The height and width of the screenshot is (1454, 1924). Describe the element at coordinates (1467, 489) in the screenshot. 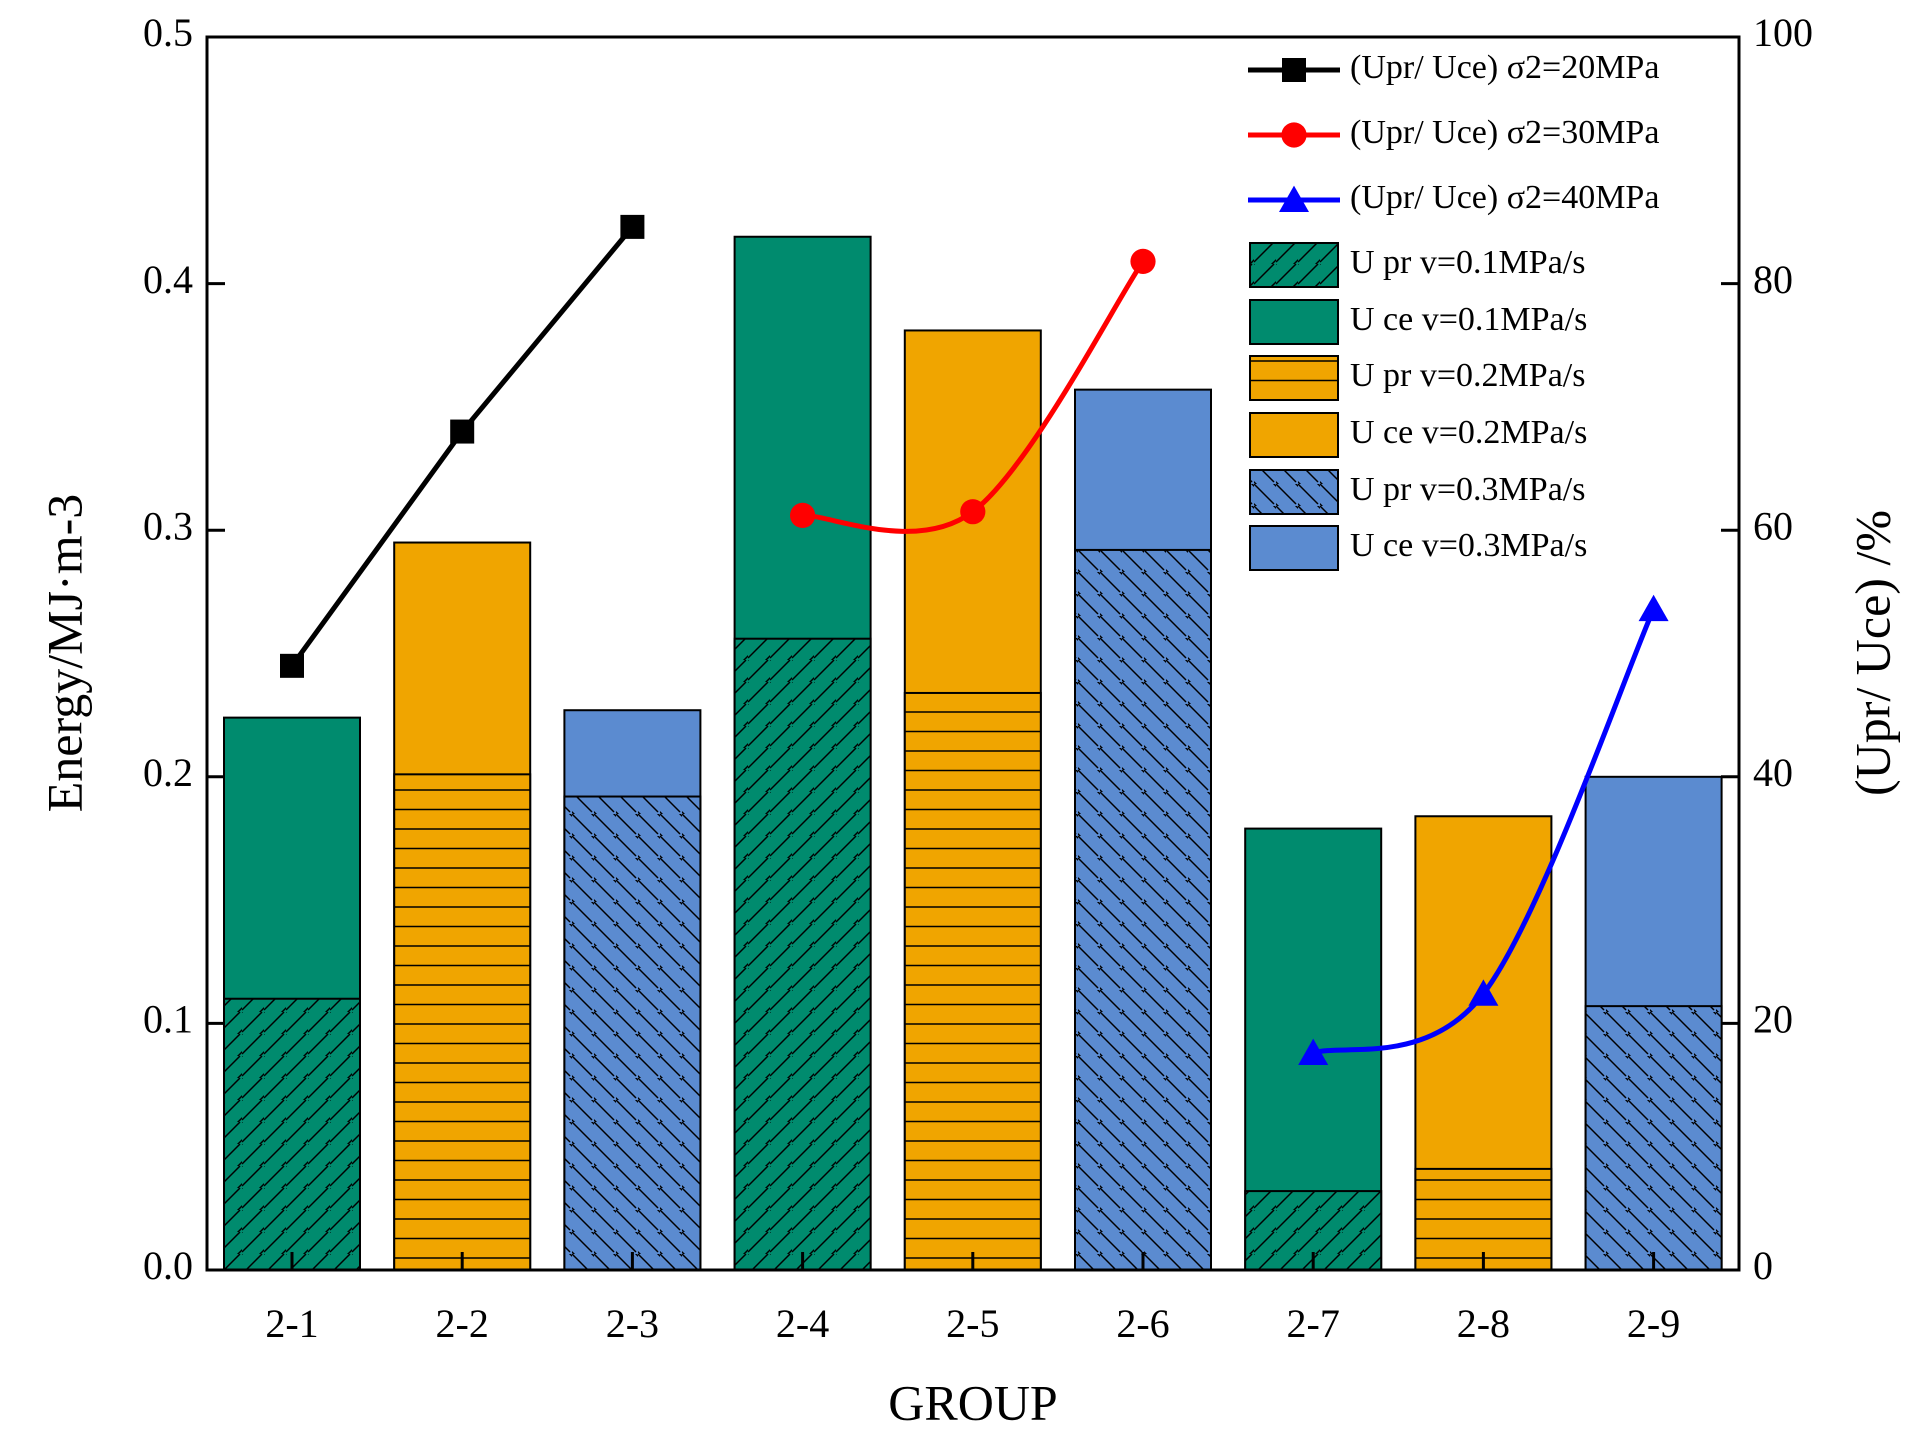

I see `legend-label: U pr v=0.3MPa/s` at that location.